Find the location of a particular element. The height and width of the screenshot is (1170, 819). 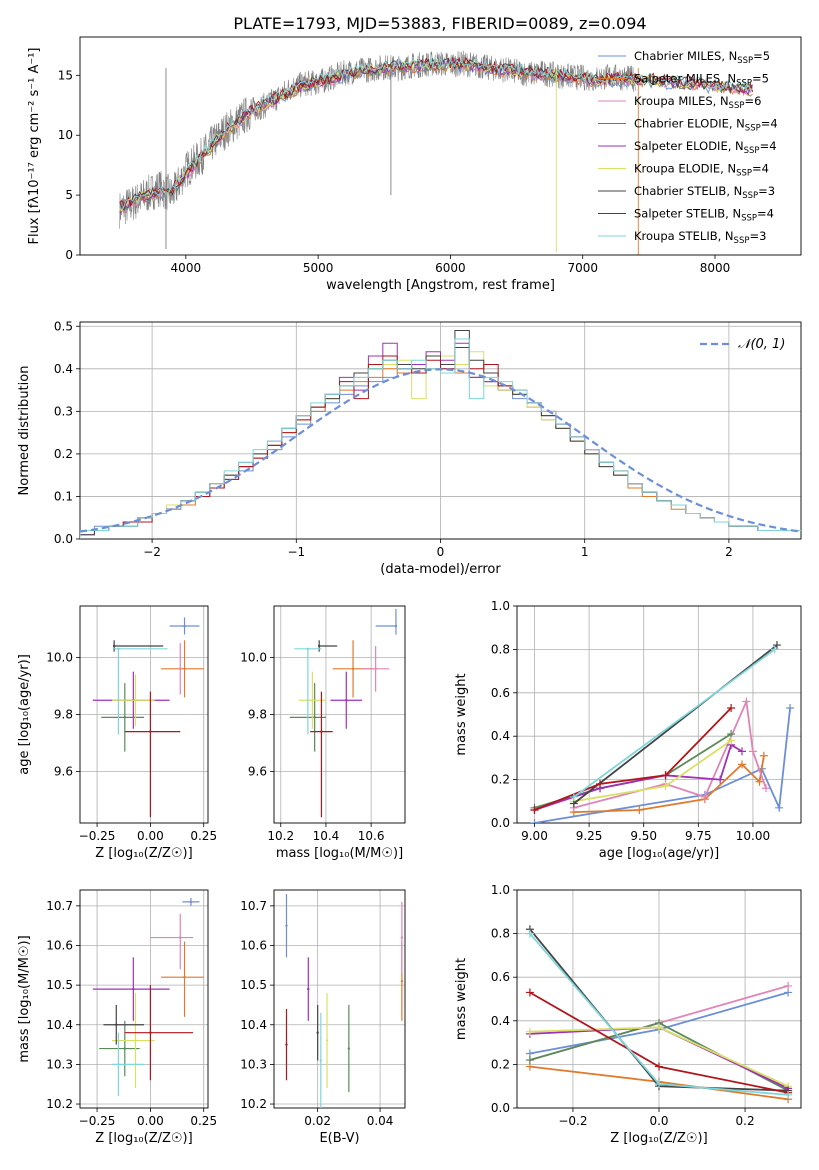

age_vs_Z-plot is located at coordinates (148, 717).